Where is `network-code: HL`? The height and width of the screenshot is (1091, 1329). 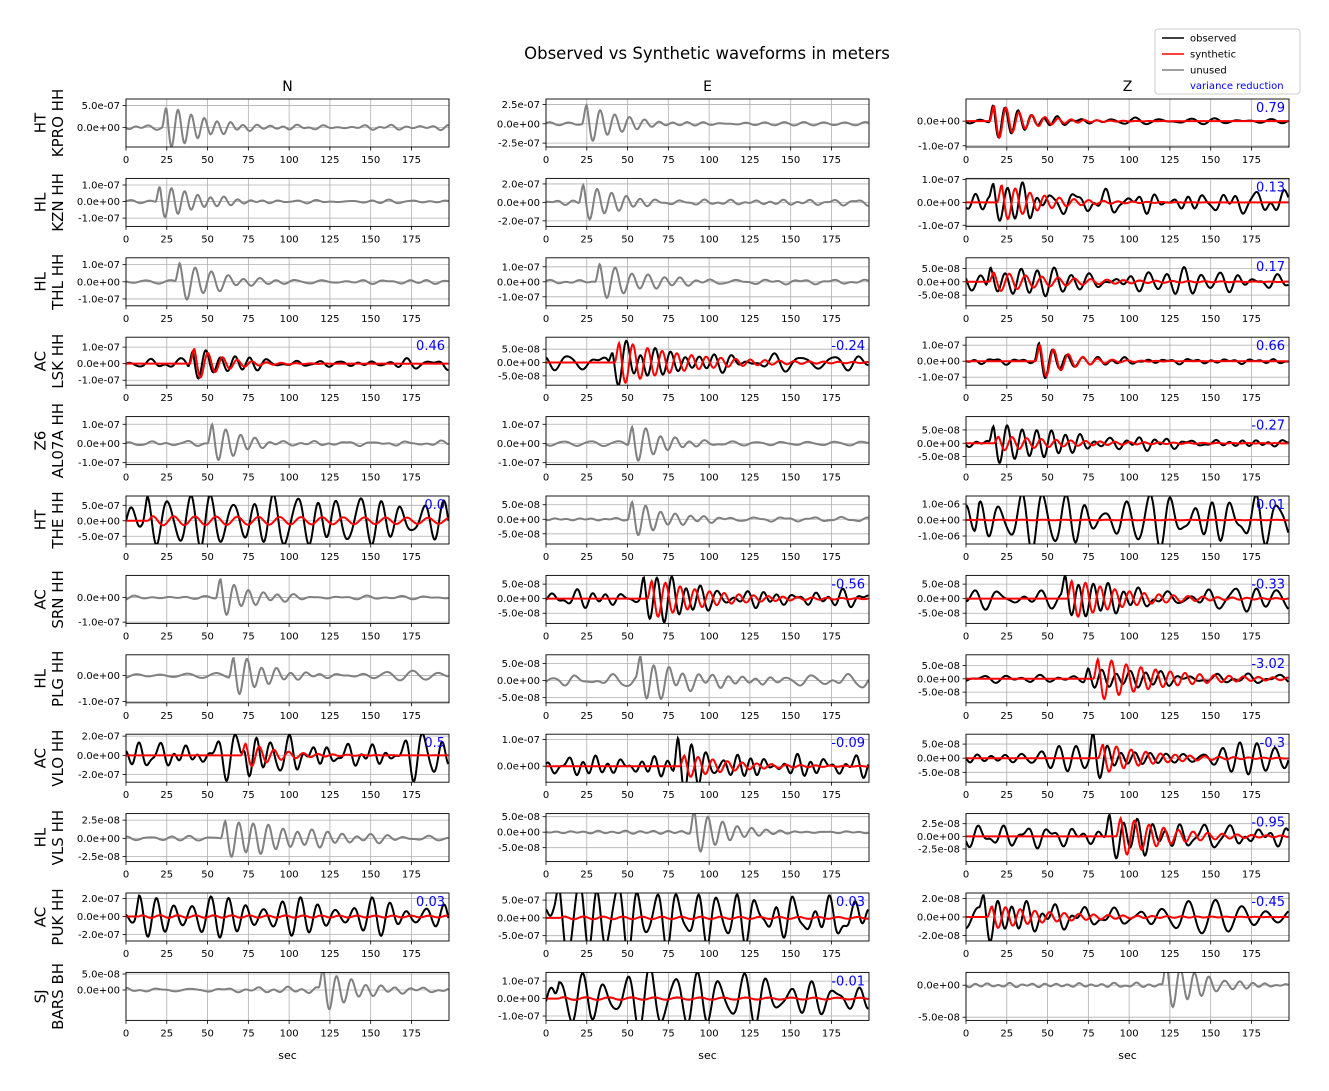
network-code: HL is located at coordinates (41, 202).